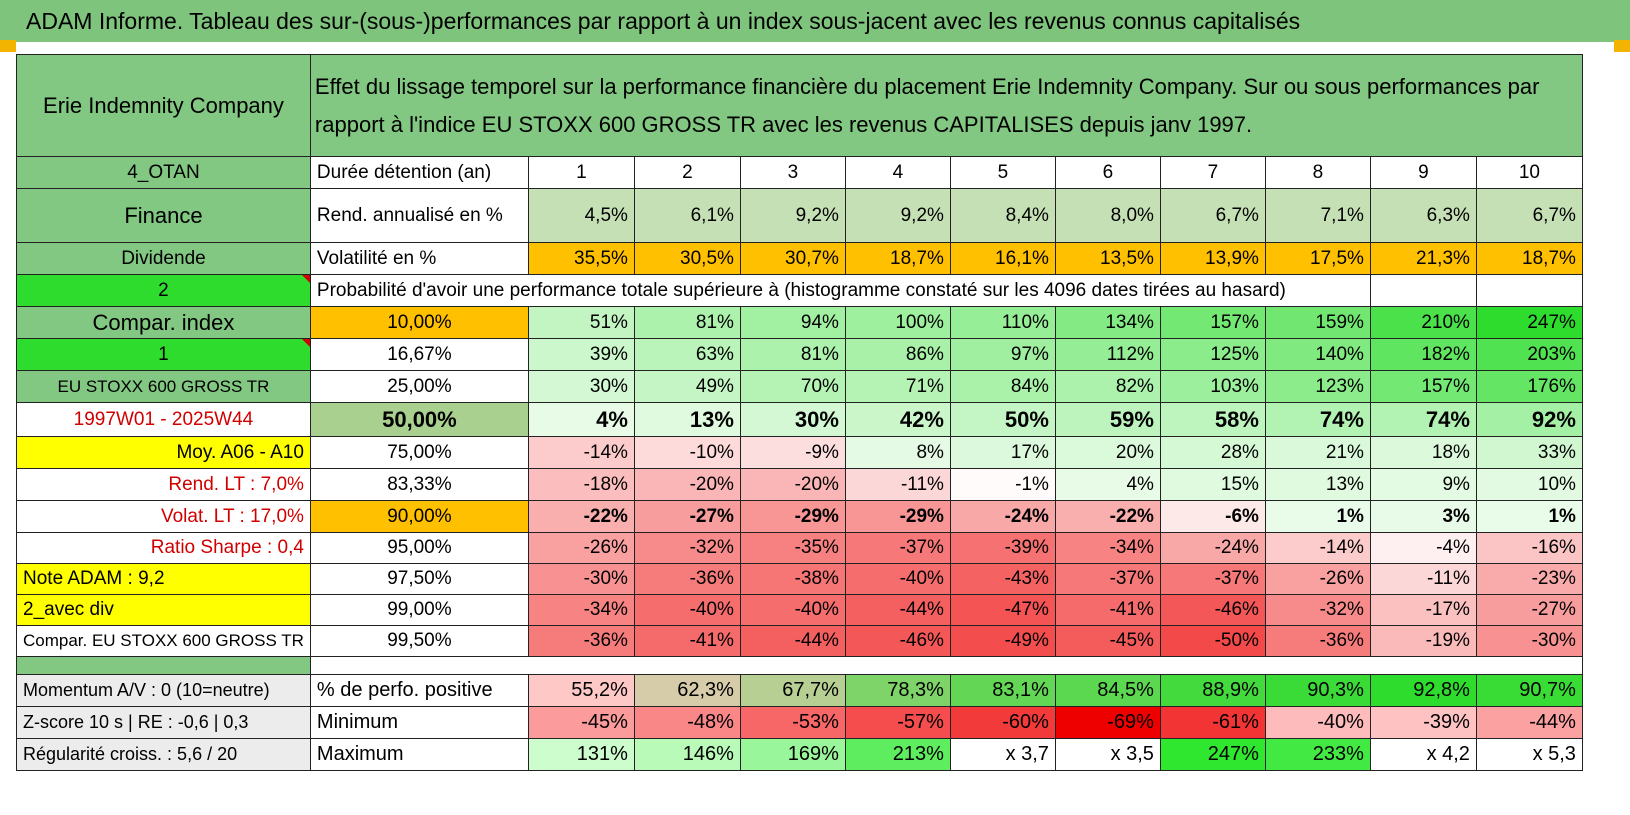  What do you see at coordinates (419, 754) in the screenshot?
I see `stat-label: Maximum` at bounding box center [419, 754].